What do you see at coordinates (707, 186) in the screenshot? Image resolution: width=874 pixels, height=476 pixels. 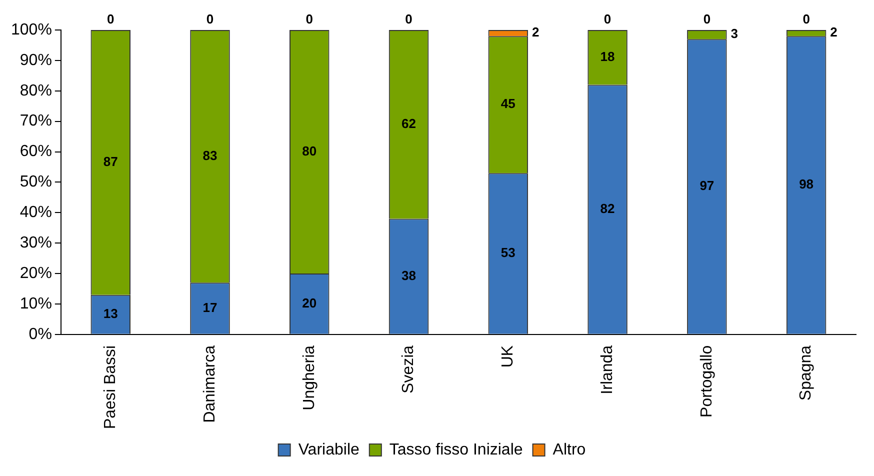 I see `data-label: 97` at bounding box center [707, 186].